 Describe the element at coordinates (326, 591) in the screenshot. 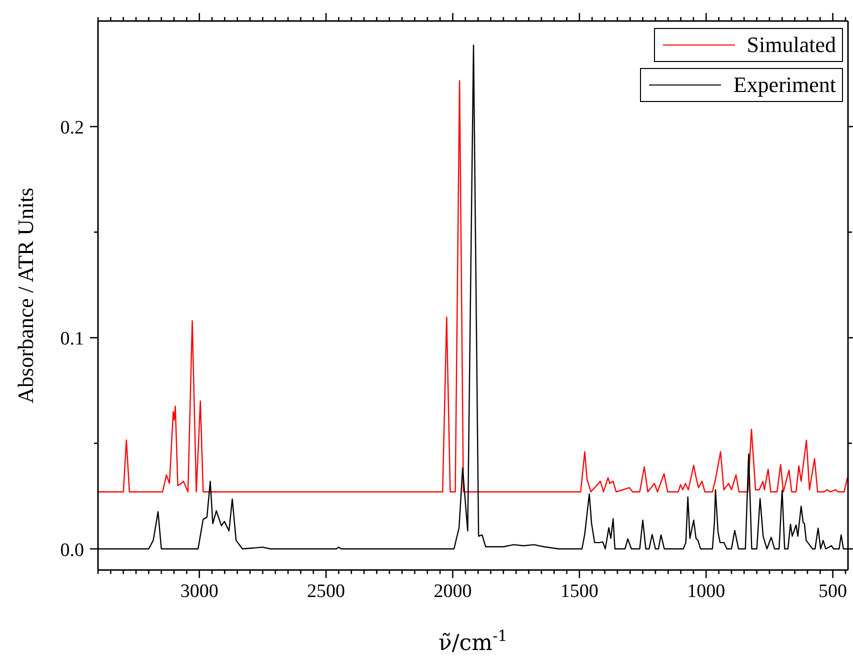

I see `x-tick-label: 2500` at that location.